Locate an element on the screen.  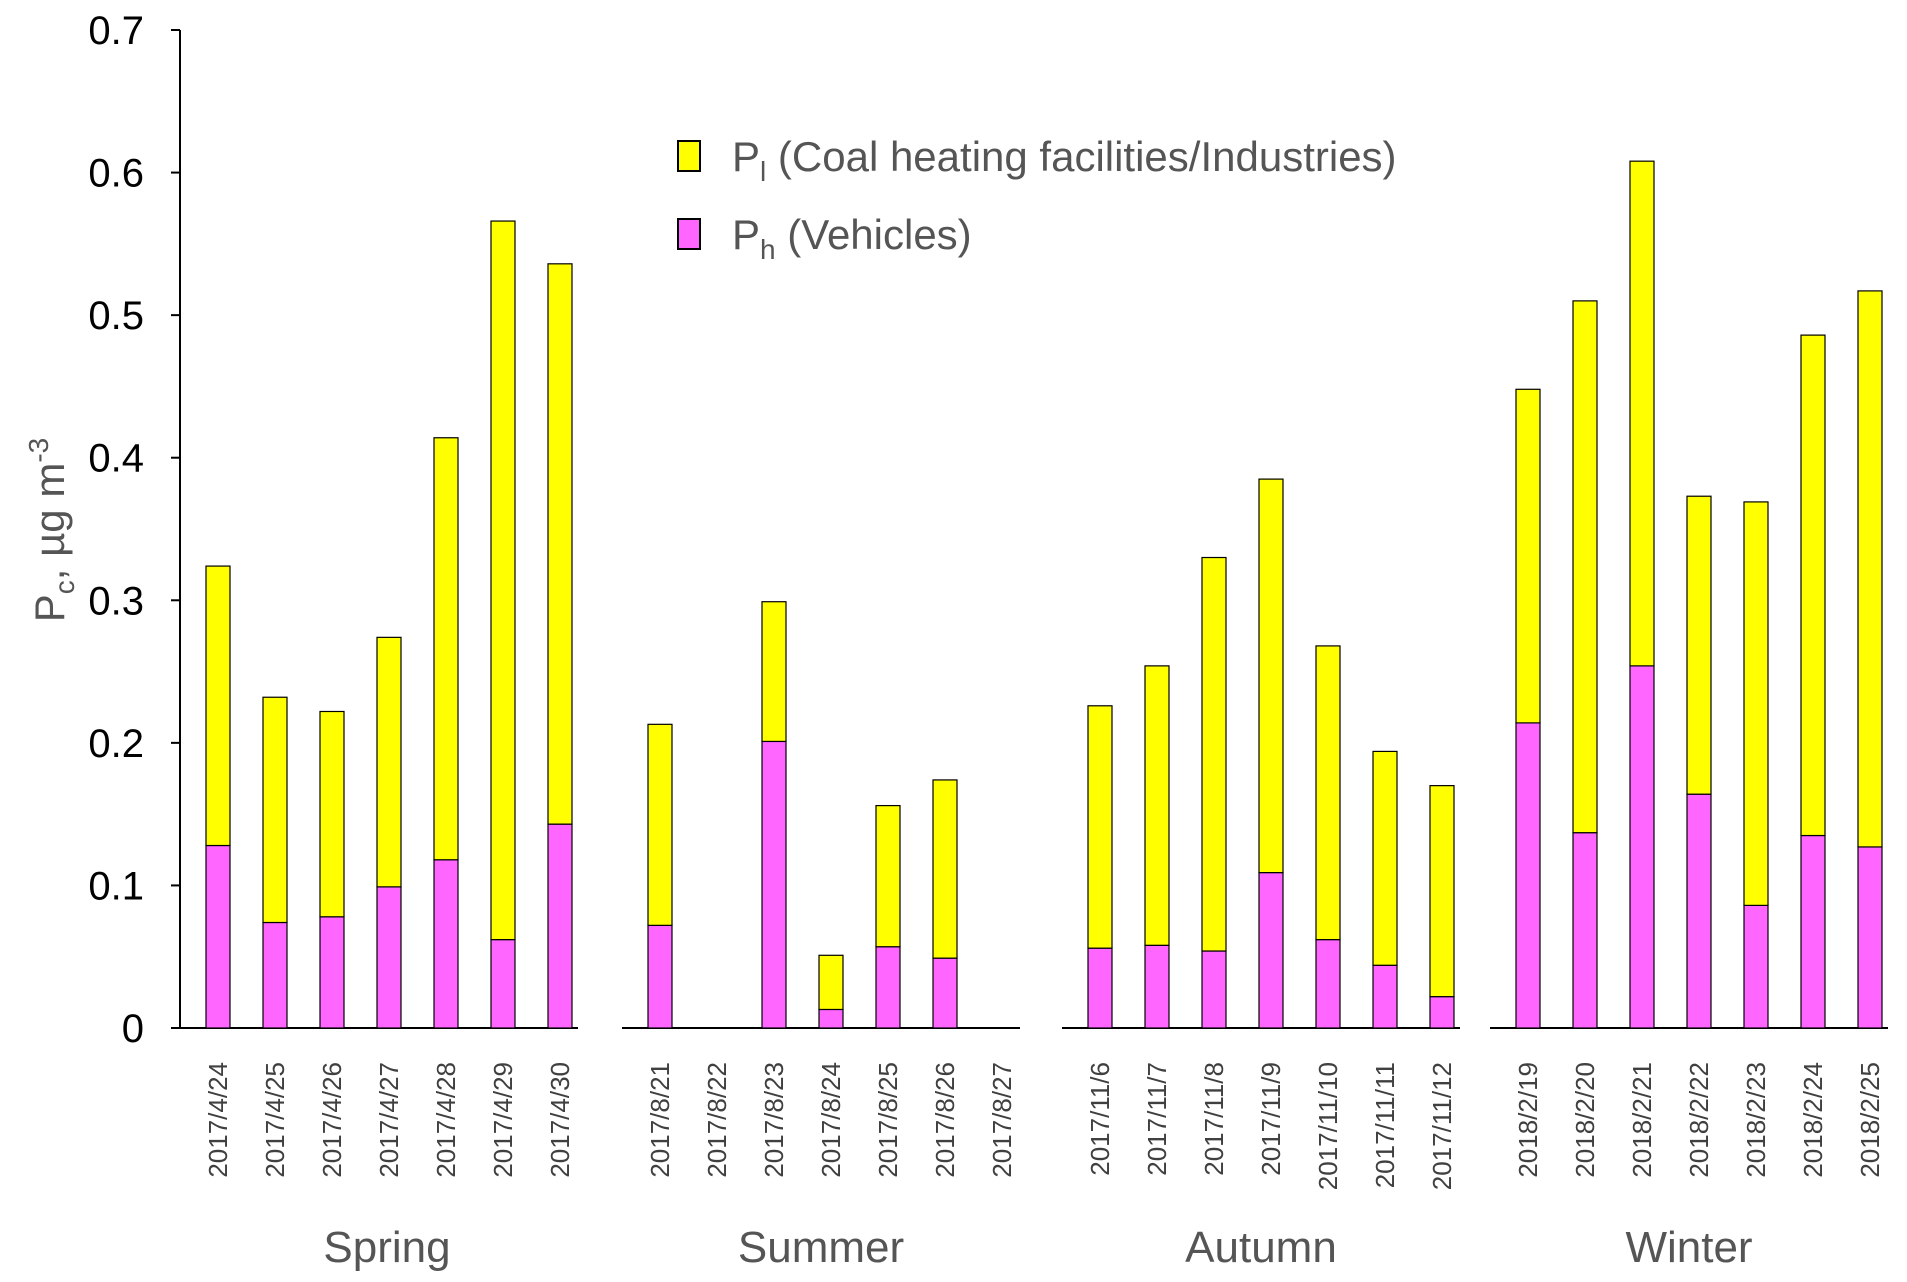
legend-swatch-ph is located at coordinates (689, 234).